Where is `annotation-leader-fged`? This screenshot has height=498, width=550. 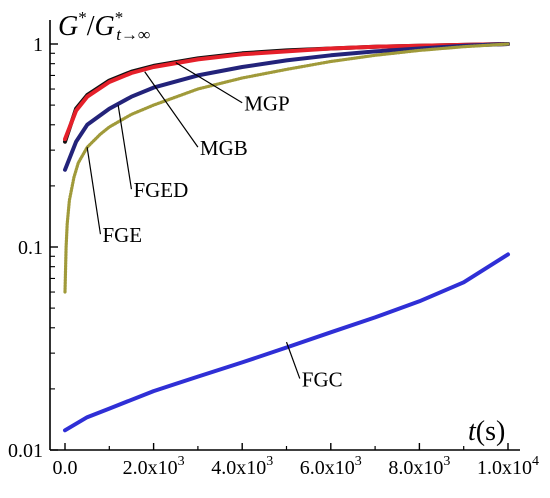
annotation-leader-fged is located at coordinates (125, 147).